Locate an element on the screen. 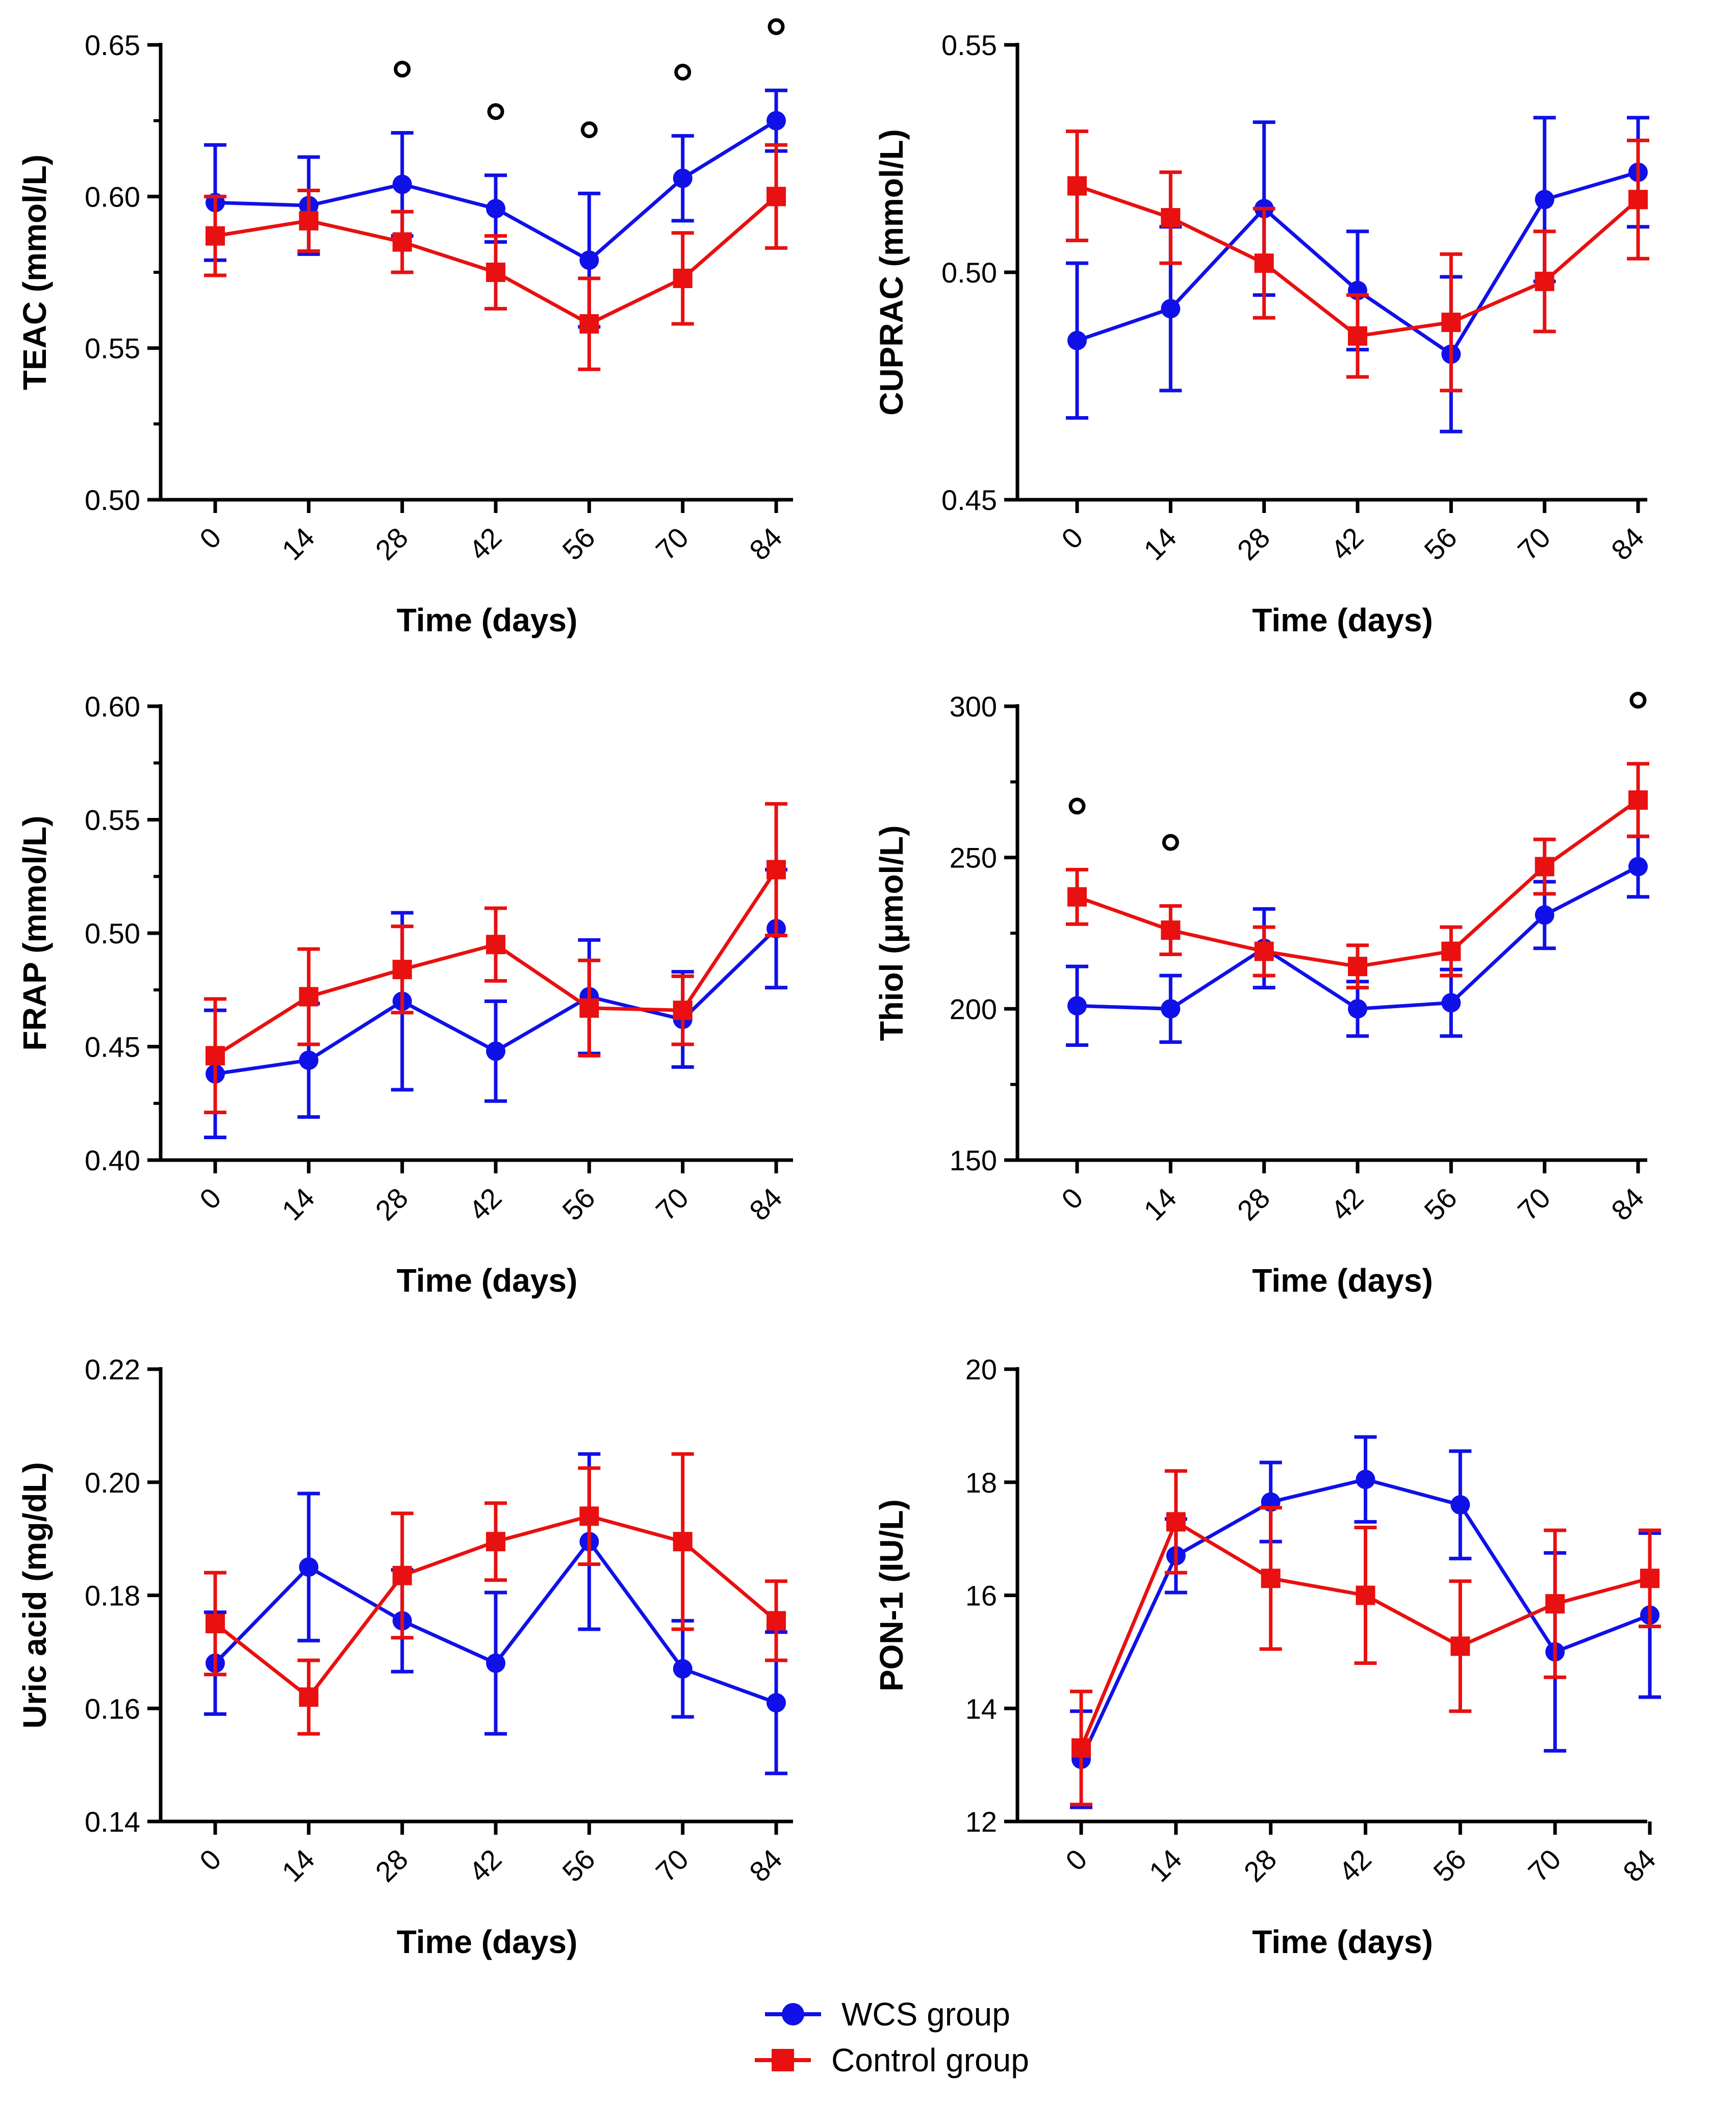  legend-item-wcs: WCS group is located at coordinates (887, 2014).